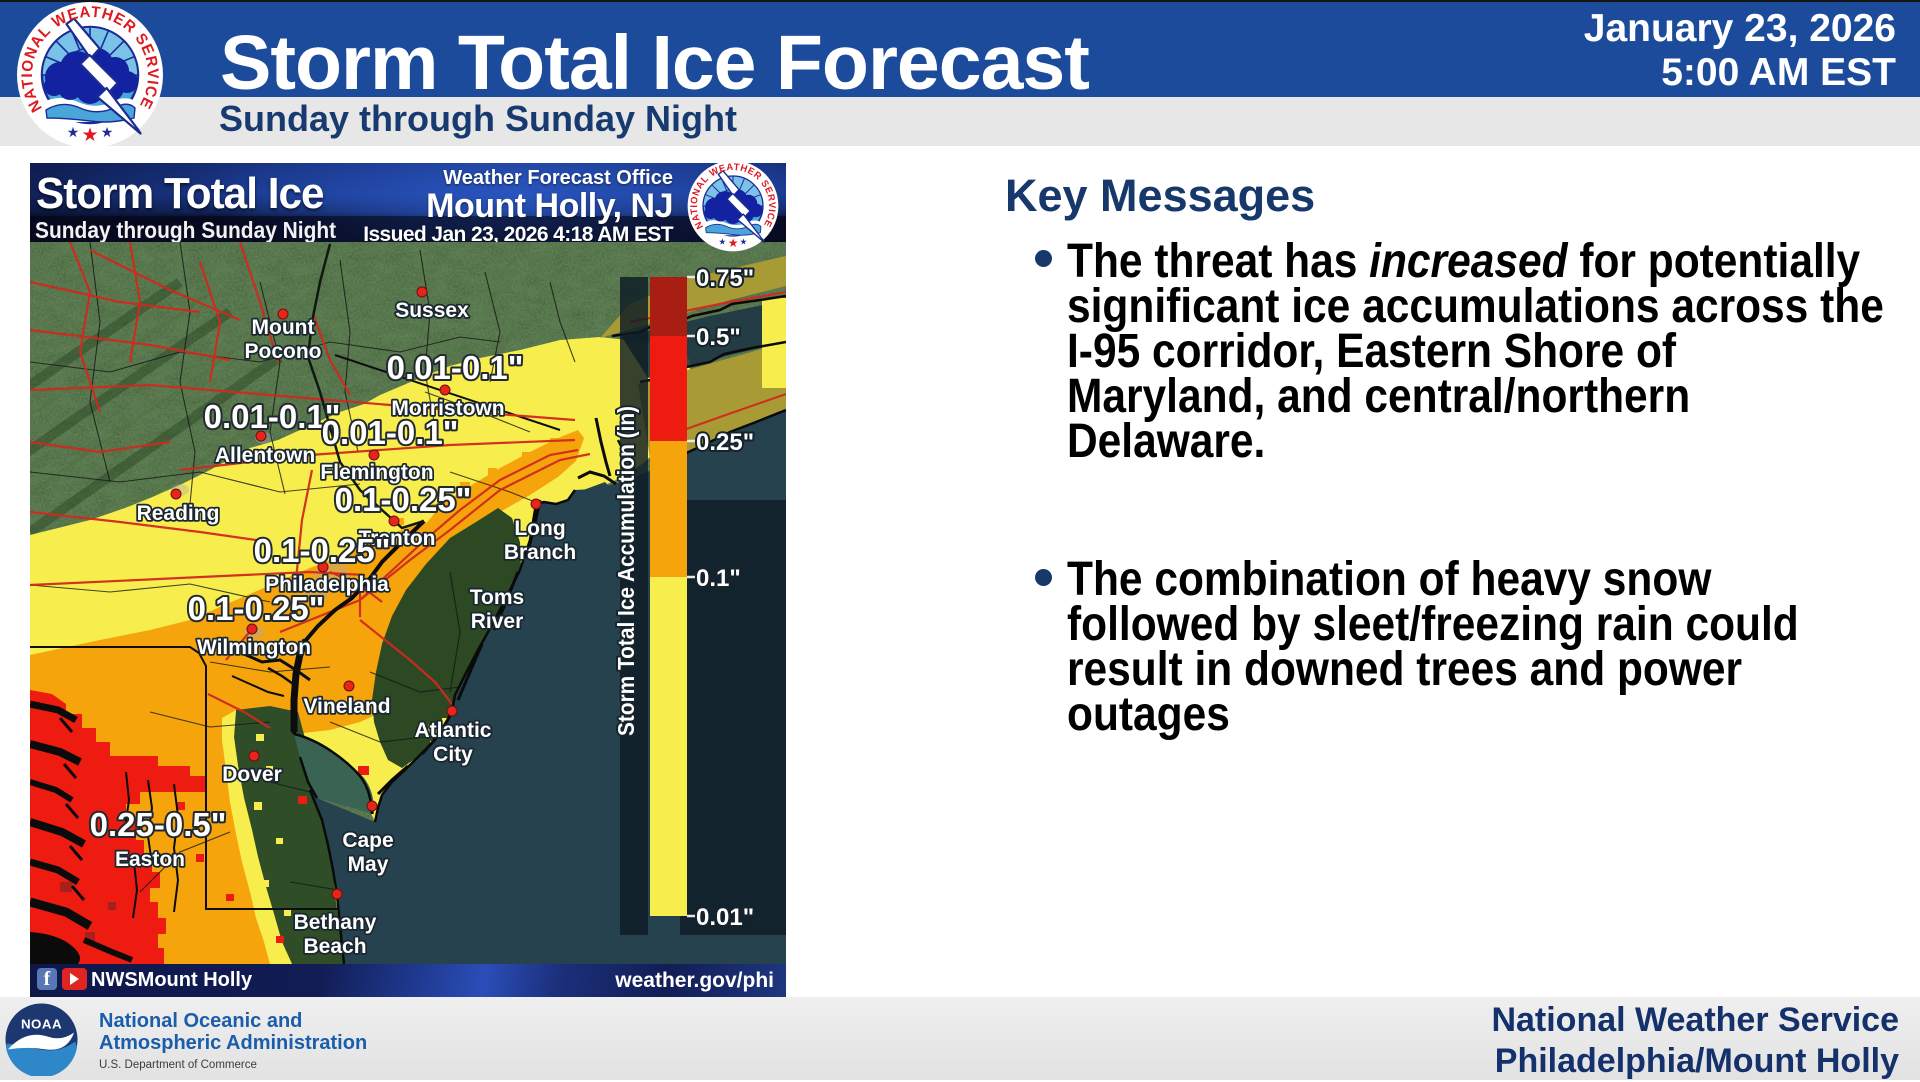 This screenshot has height=1082, width=1920. I want to click on svg-text: NOAA, so click(41, 1024).